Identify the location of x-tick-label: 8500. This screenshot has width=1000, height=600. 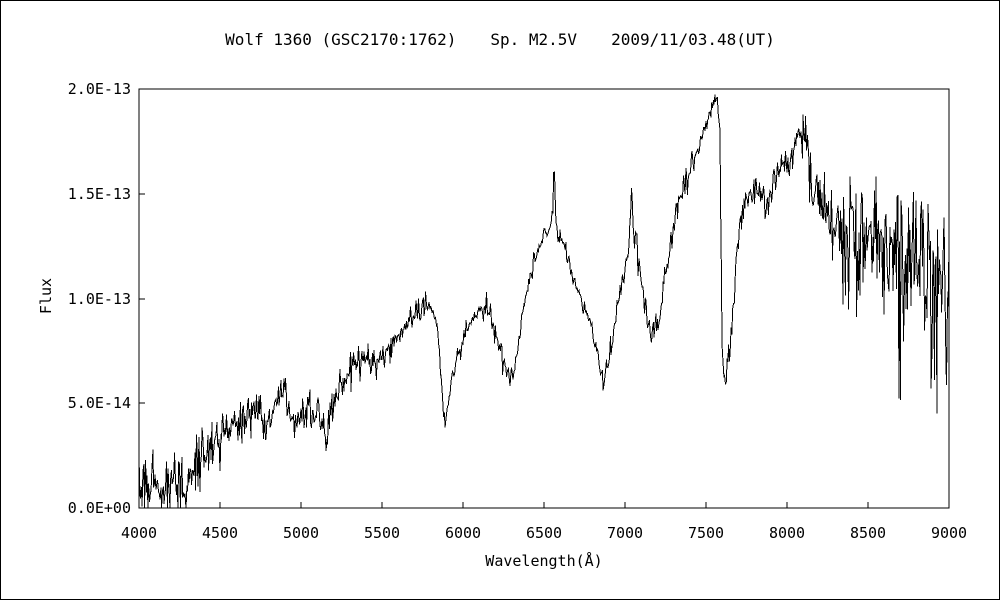
(868, 533).